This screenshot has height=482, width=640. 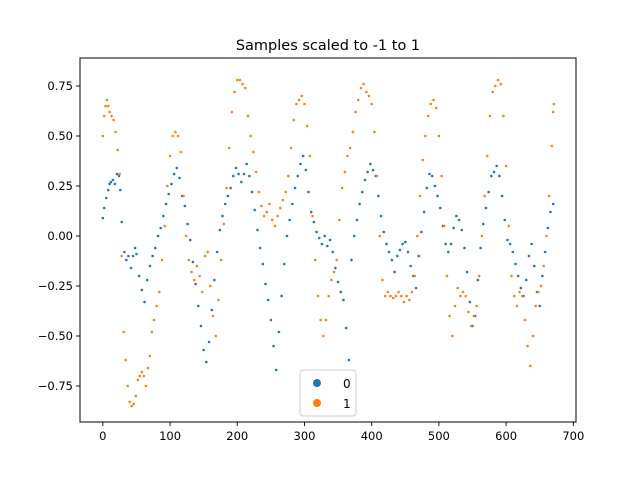 What do you see at coordinates (347, 384) in the screenshot?
I see `legend-label-series-0: 0` at bounding box center [347, 384].